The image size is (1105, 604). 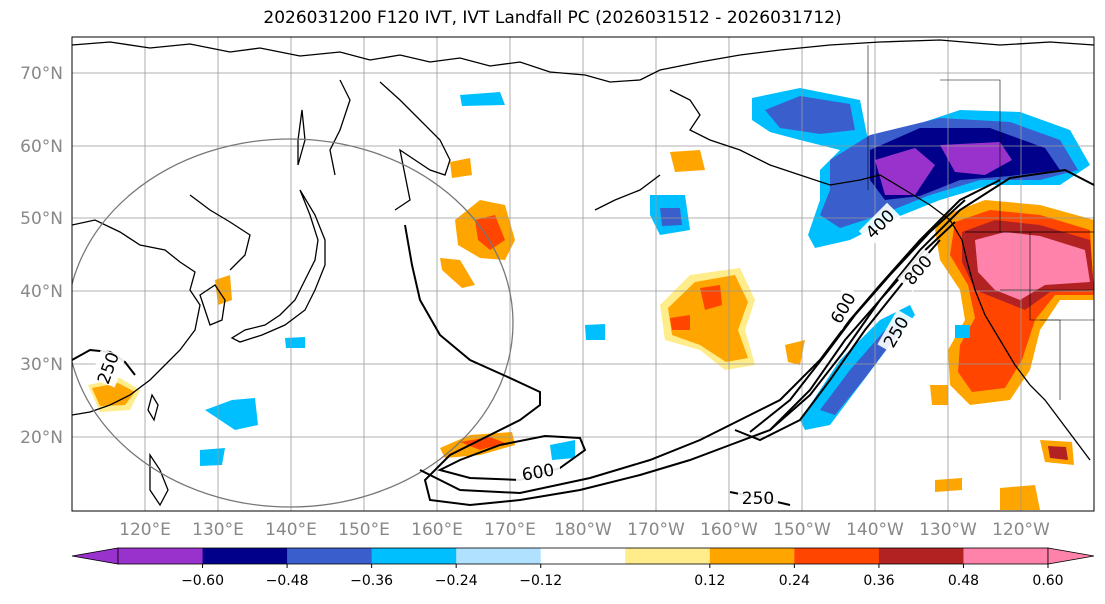 What do you see at coordinates (963, 581) in the screenshot?
I see `colorbar-tick-label: 0.48` at bounding box center [963, 581].